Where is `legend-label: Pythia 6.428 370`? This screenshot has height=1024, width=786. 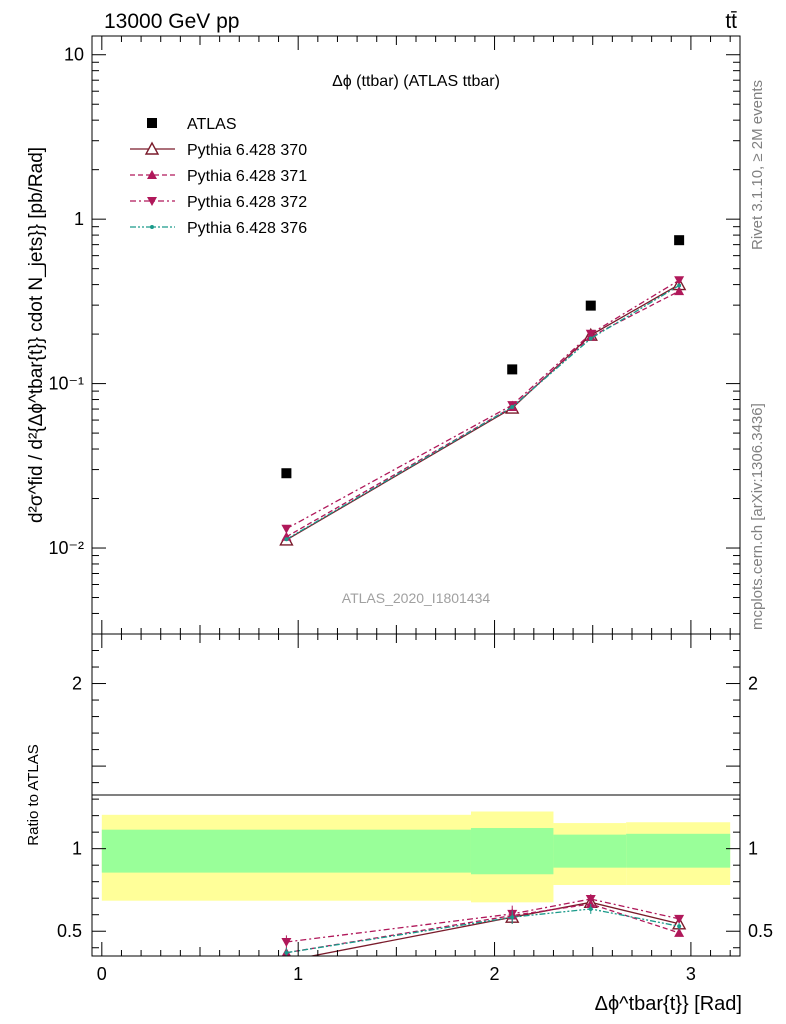
legend-label: Pythia 6.428 370 is located at coordinates (247, 150).